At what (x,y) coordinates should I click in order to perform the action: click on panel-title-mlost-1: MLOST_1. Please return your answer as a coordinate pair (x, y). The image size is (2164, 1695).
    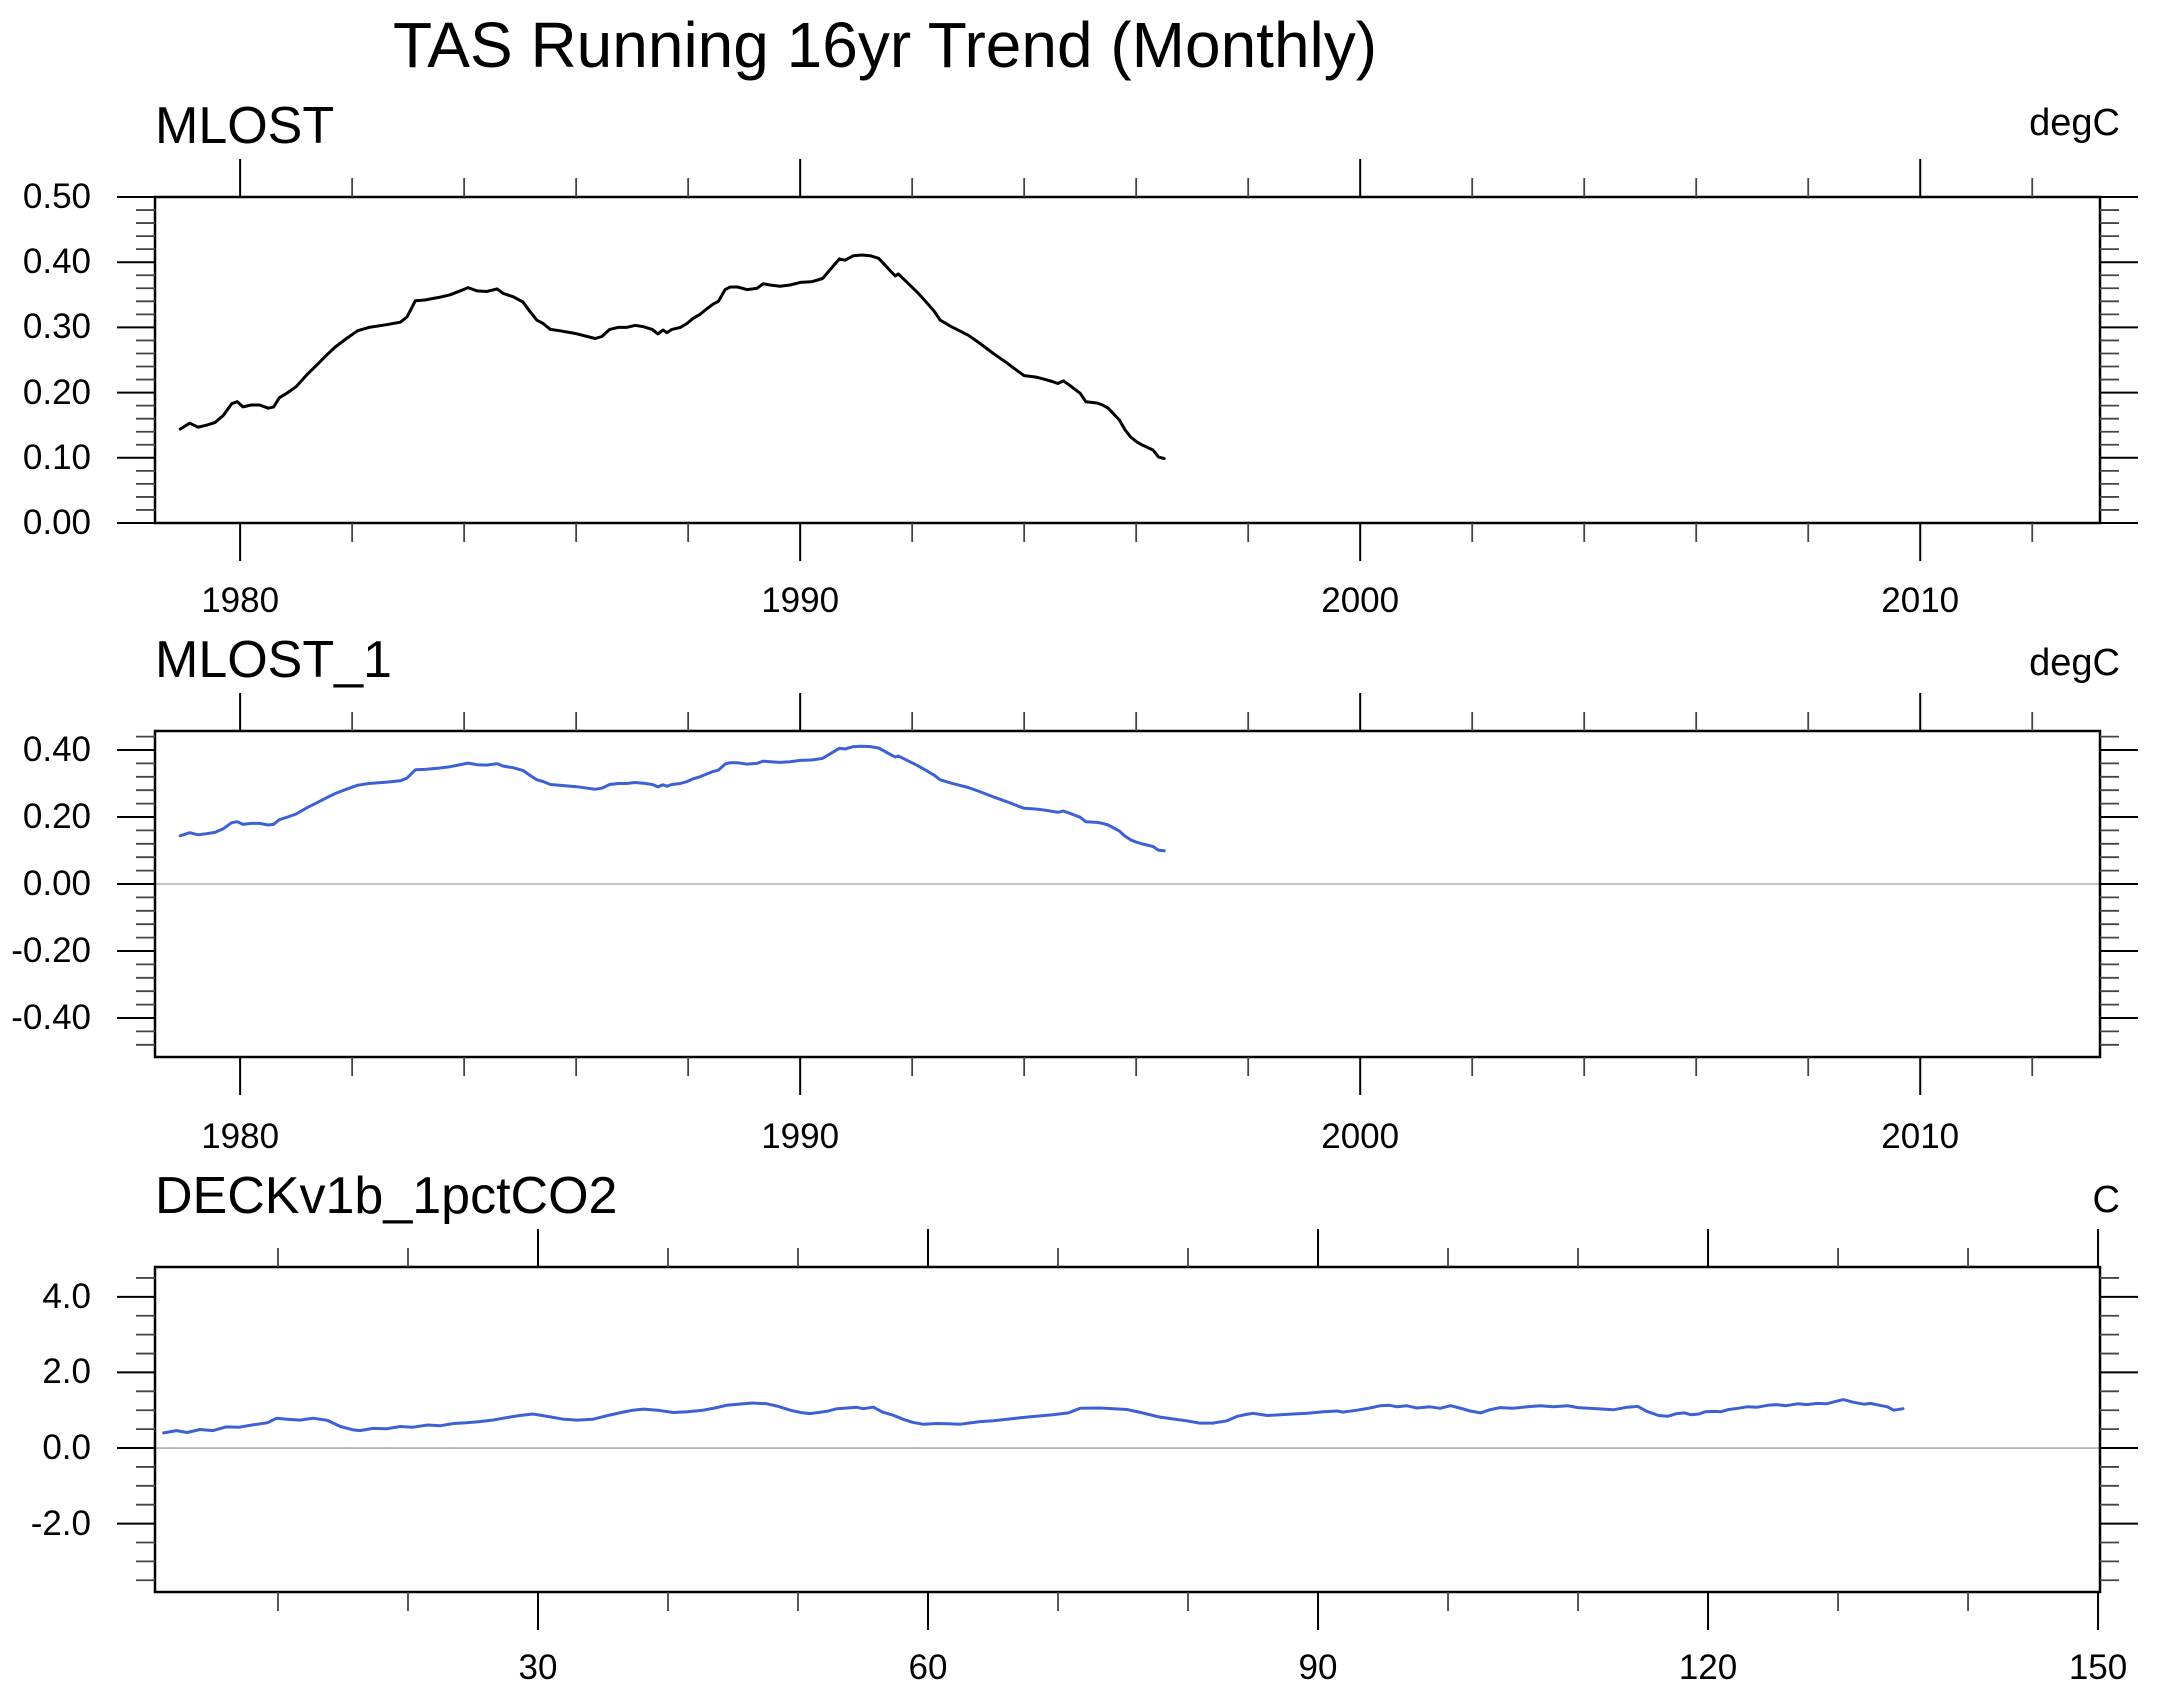
    Looking at the image, I should click on (273, 660).